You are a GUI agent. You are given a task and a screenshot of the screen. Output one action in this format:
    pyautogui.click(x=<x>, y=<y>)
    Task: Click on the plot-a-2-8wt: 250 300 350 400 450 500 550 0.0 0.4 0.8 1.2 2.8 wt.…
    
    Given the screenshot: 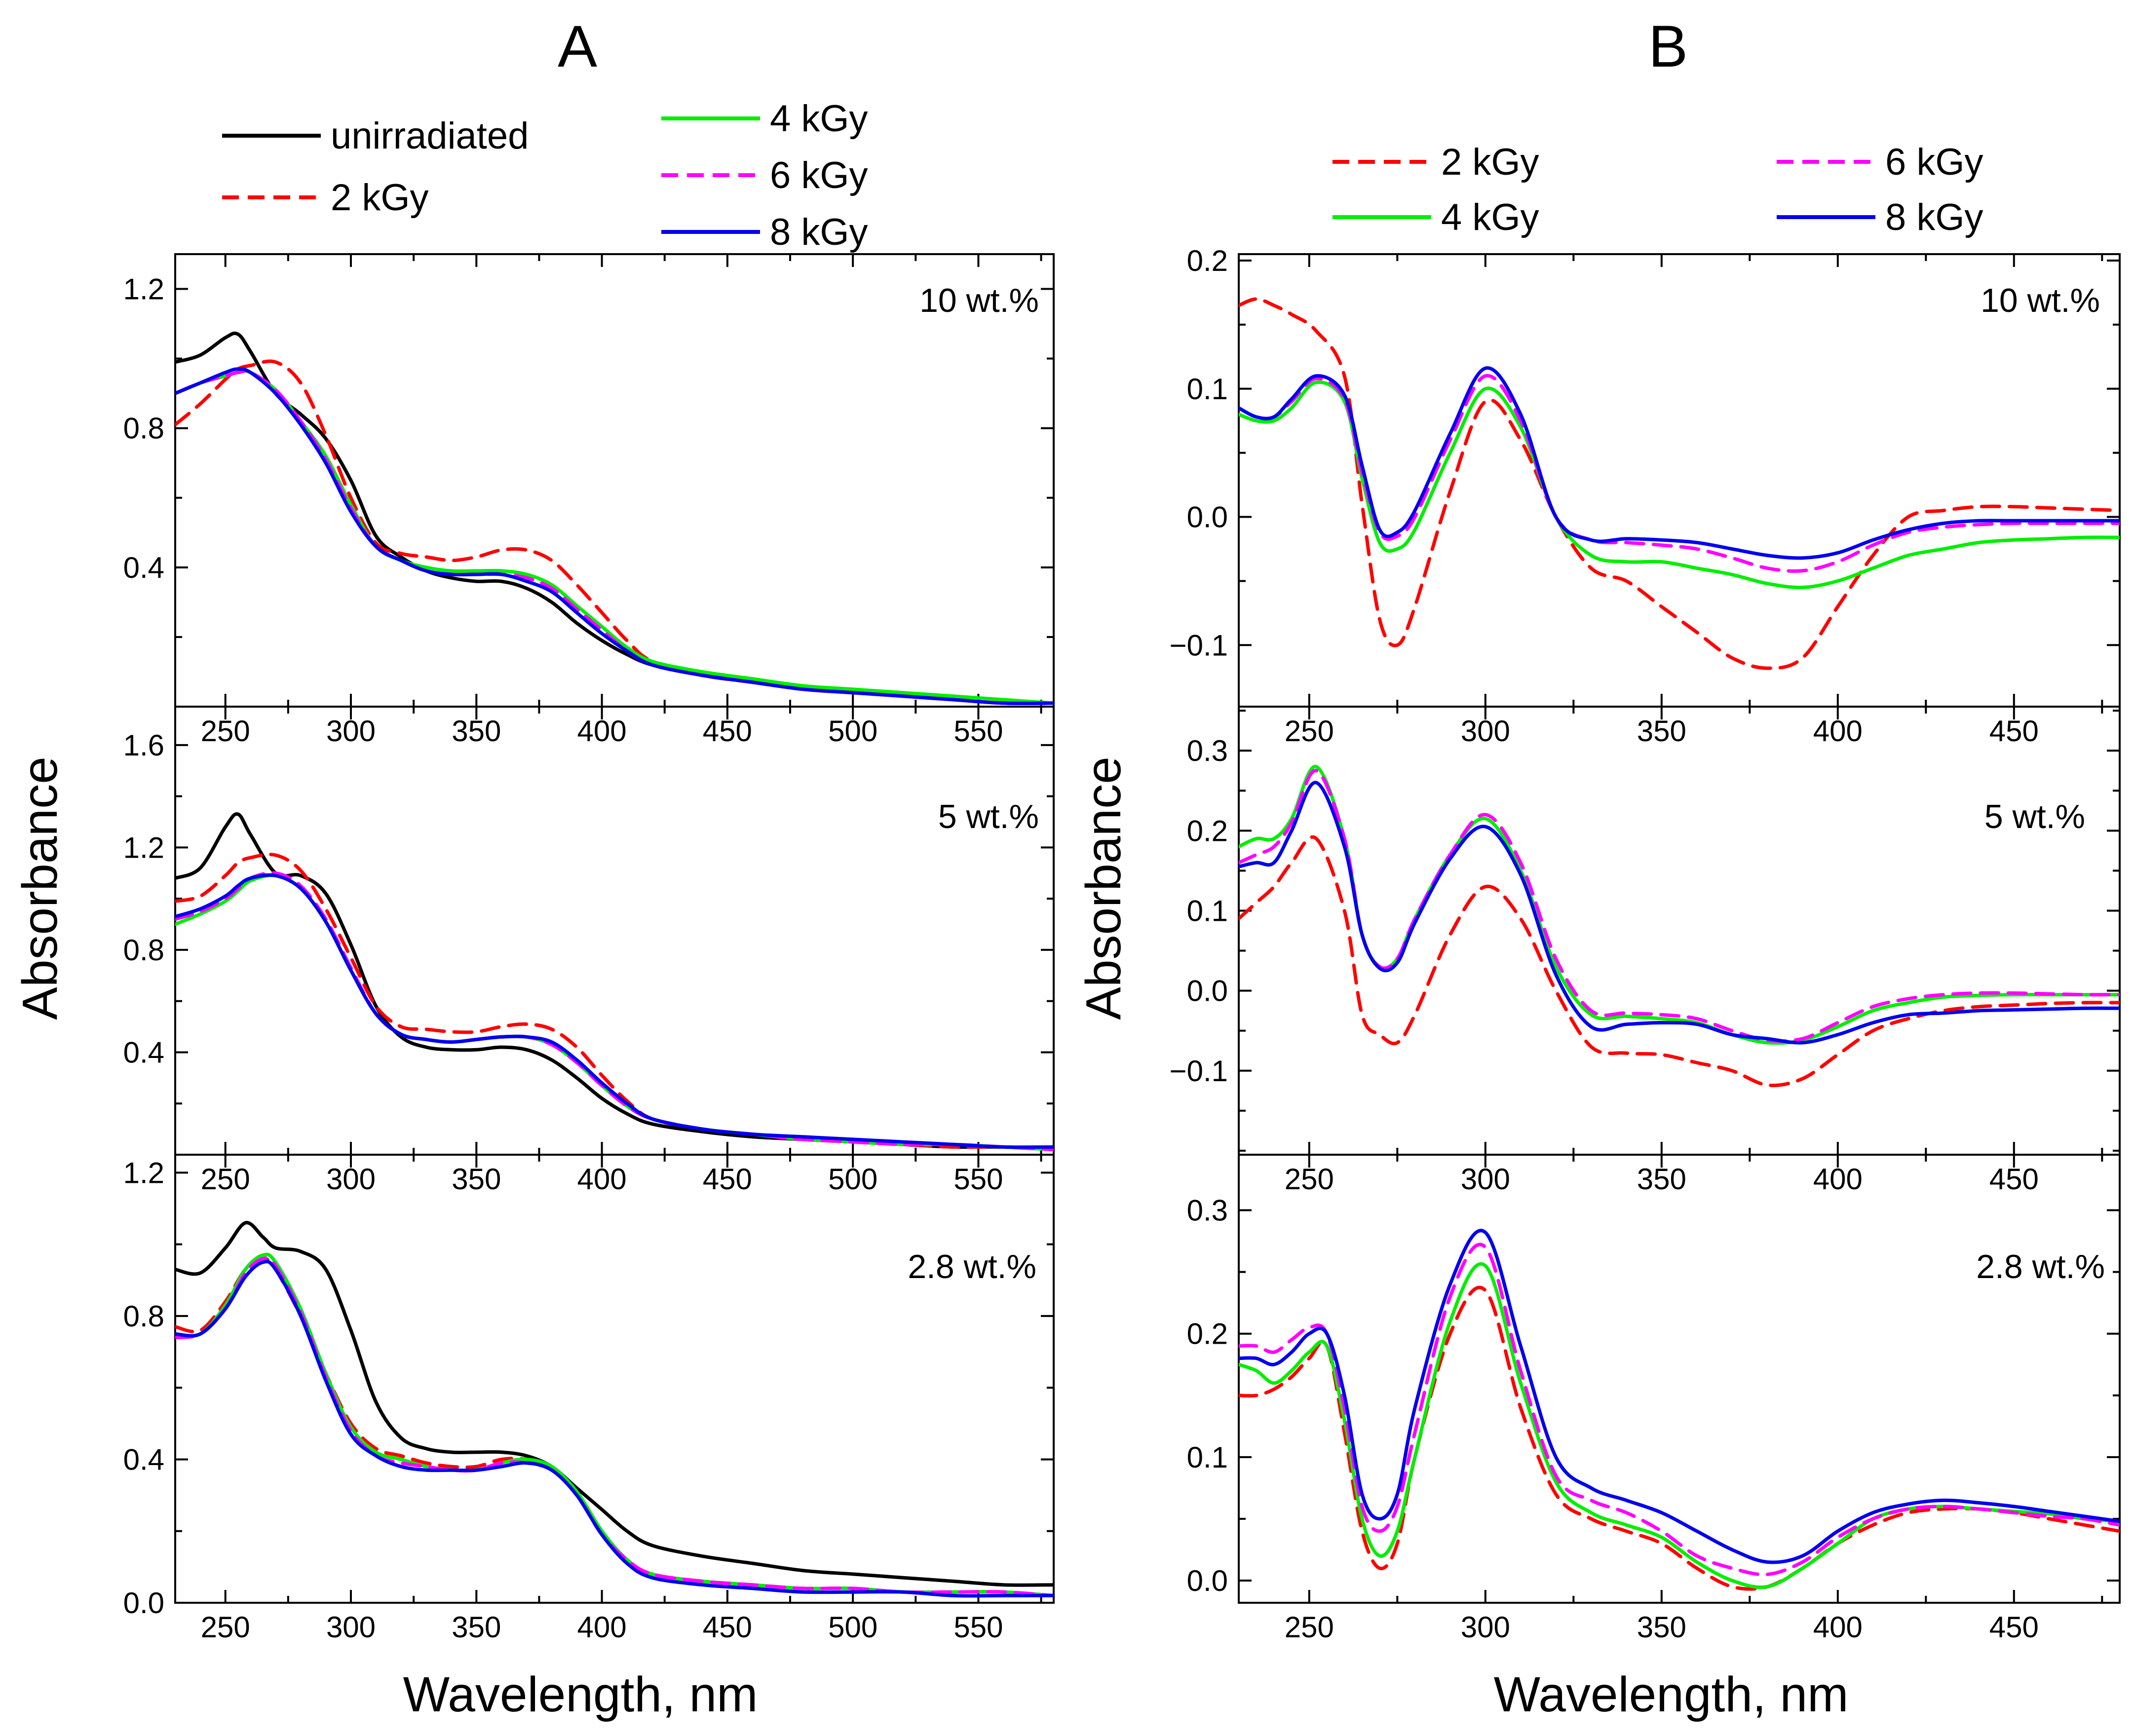 What is the action you would take?
    pyautogui.click(x=589, y=1399)
    